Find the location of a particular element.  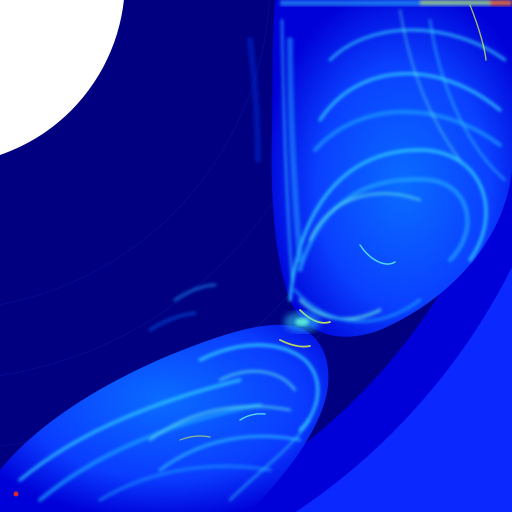

top-edge-streaks is located at coordinates (396, 3).